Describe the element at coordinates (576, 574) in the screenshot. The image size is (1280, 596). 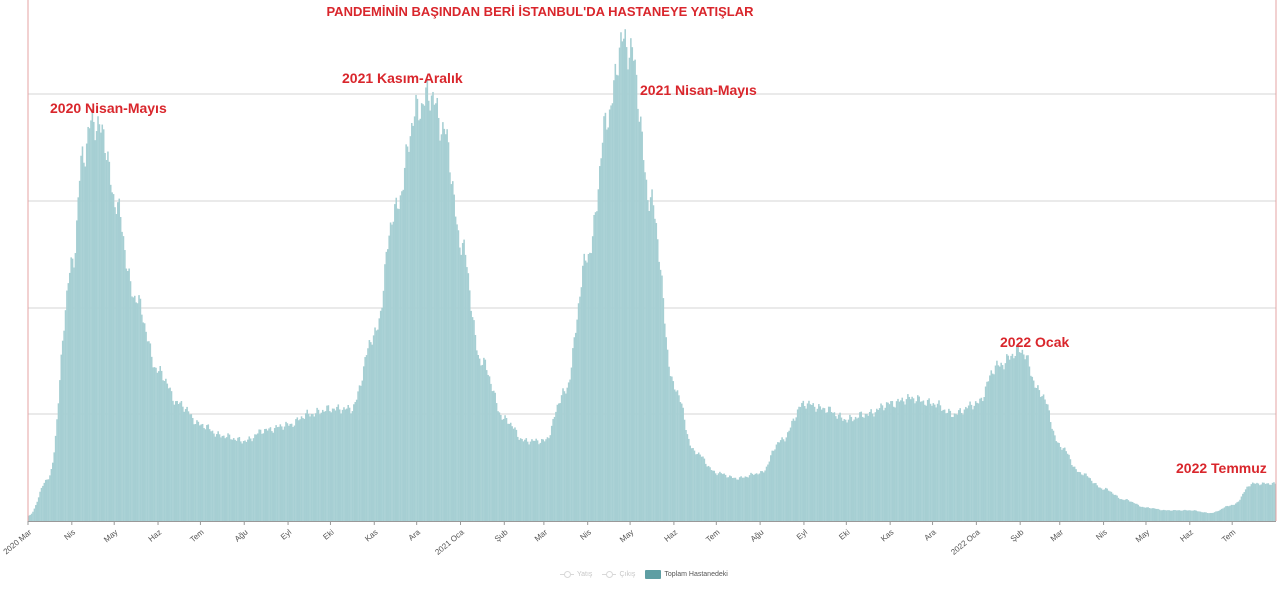
I see `legend-item-yatis: Yatış` at that location.